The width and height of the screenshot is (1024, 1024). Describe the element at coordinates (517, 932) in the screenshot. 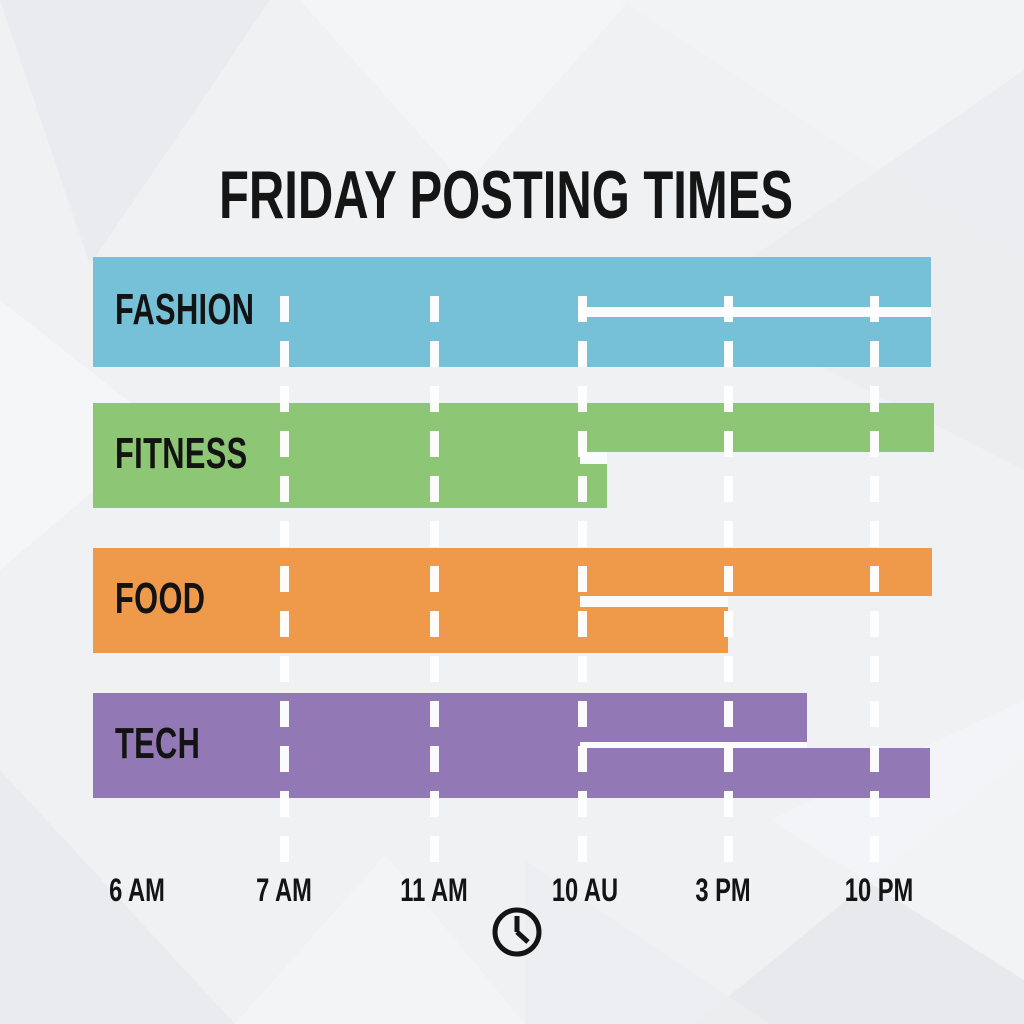

I see `clock-icon` at that location.